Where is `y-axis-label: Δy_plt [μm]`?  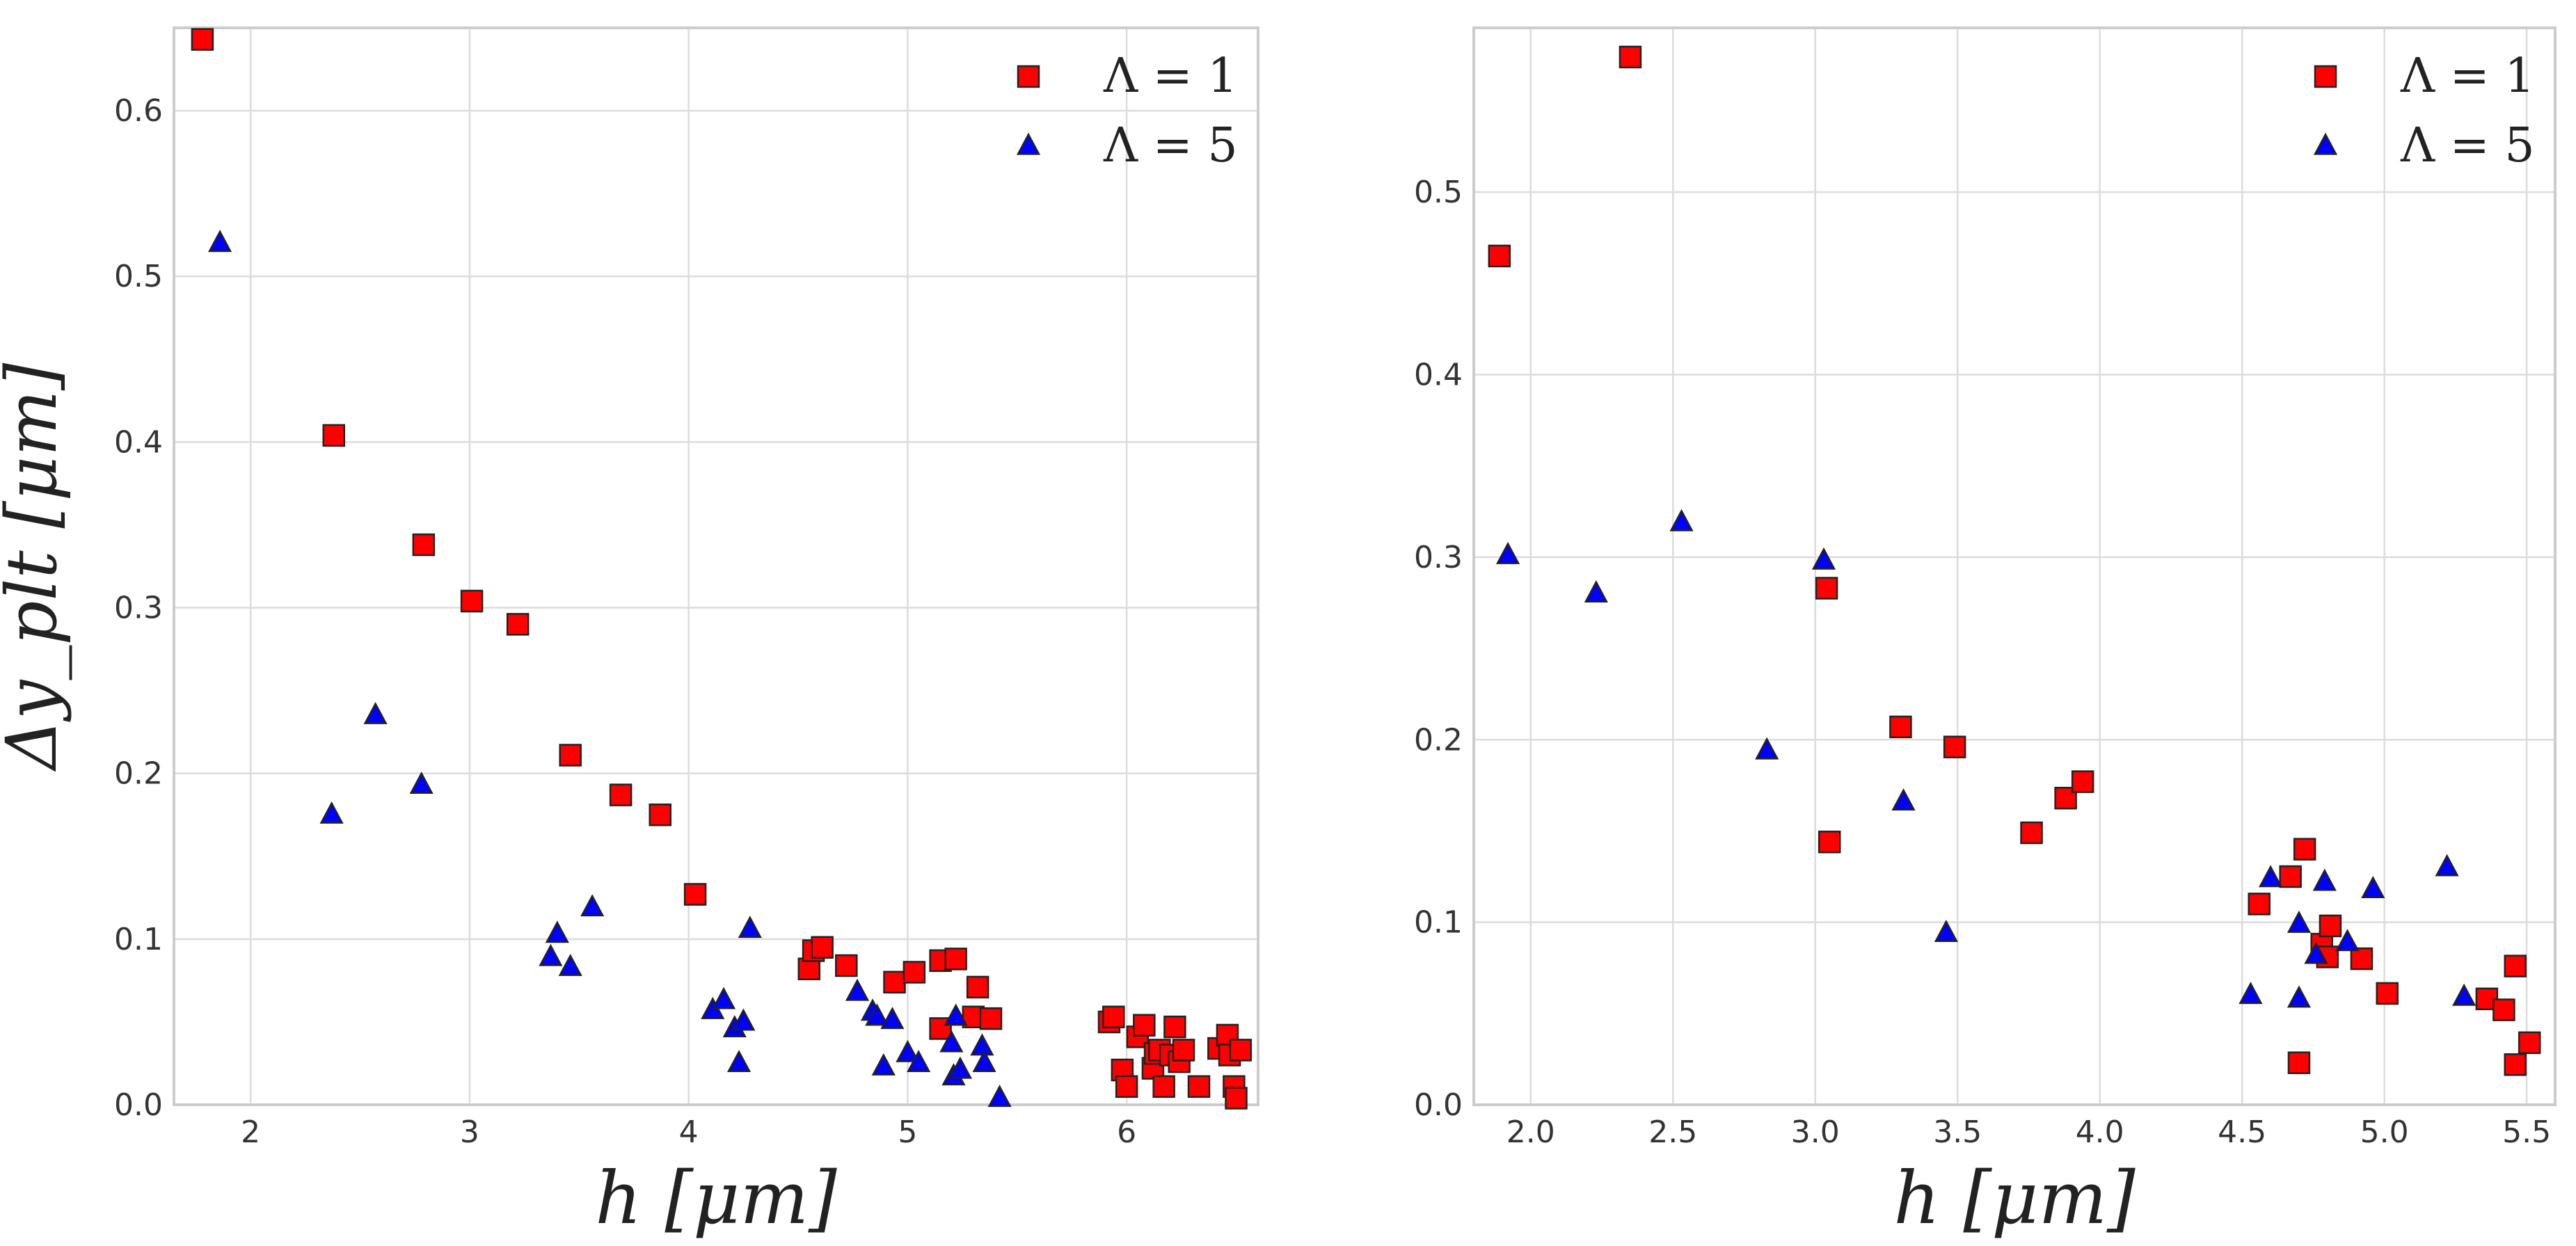
y-axis-label: Δy_plt [μm] is located at coordinates (36, 567).